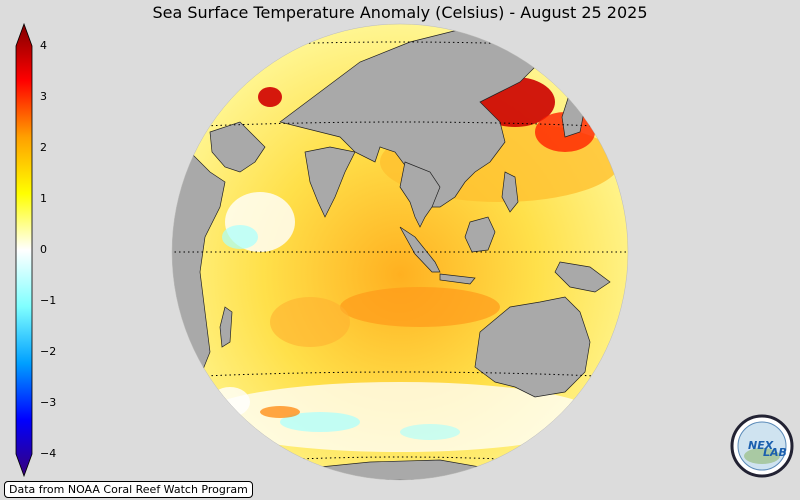 The image size is (800, 500). I want to click on logo-text: NEX, so click(761, 445).